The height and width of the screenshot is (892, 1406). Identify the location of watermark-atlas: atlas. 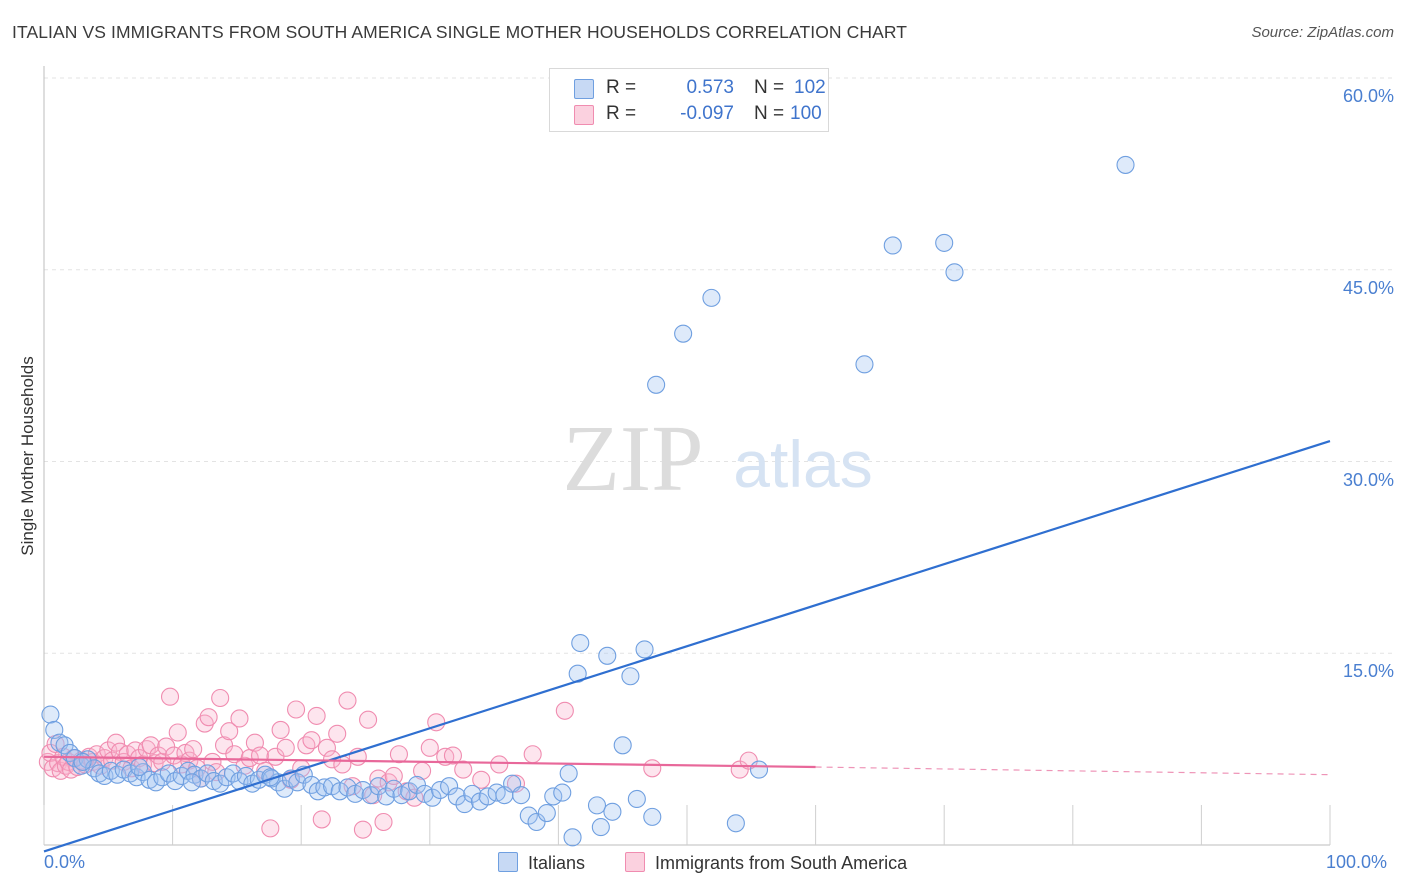
(802, 464).